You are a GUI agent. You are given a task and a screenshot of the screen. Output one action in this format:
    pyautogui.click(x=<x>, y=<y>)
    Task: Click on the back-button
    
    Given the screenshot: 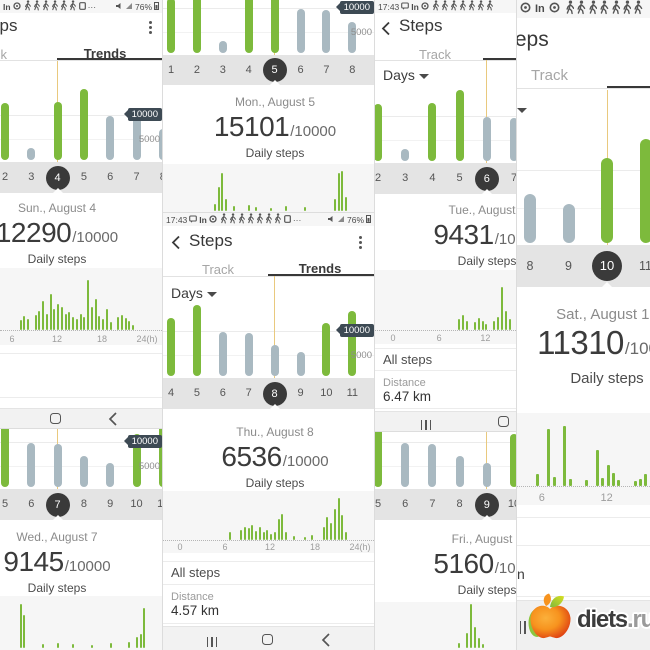 What is the action you would take?
    pyautogui.click(x=112, y=420)
    